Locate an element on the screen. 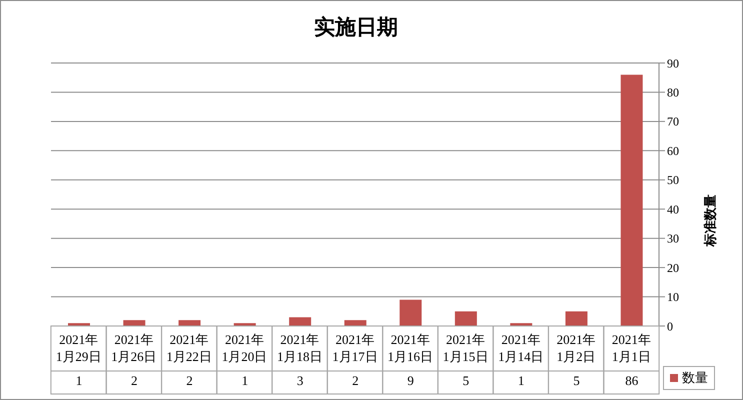 This screenshot has height=400, width=743. y-tick-label: 20 is located at coordinates (673, 267).